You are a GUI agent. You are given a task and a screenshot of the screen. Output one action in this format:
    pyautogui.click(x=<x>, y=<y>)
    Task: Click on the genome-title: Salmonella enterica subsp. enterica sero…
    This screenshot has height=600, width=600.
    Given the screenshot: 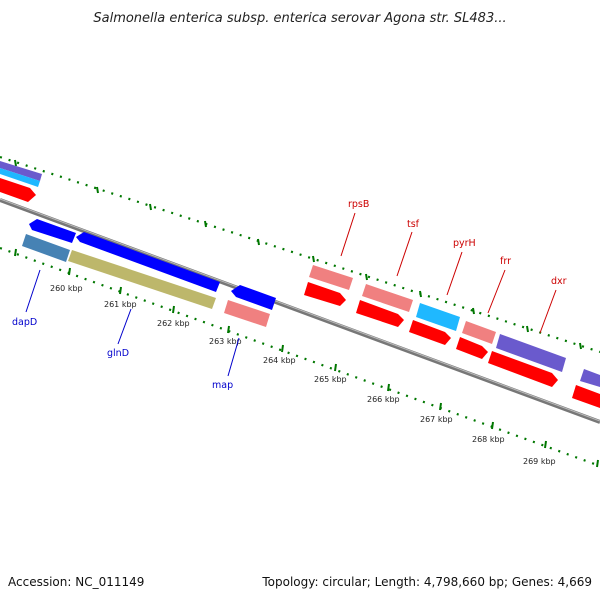 What is the action you would take?
    pyautogui.click(x=299, y=18)
    